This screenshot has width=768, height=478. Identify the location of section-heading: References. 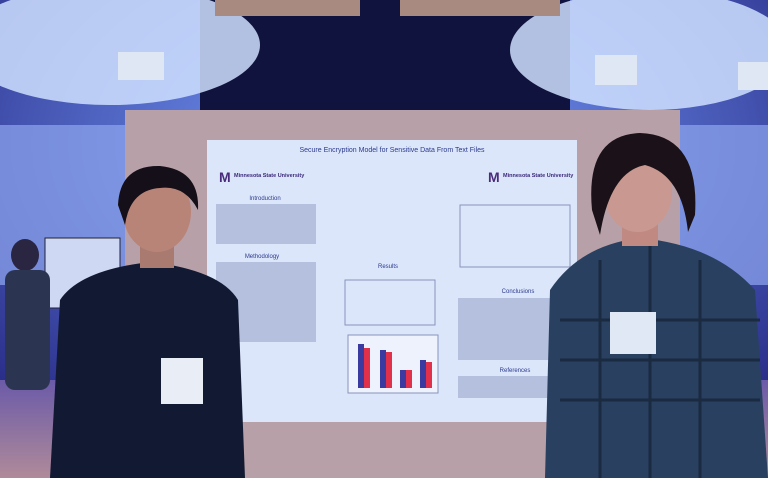
(515, 371).